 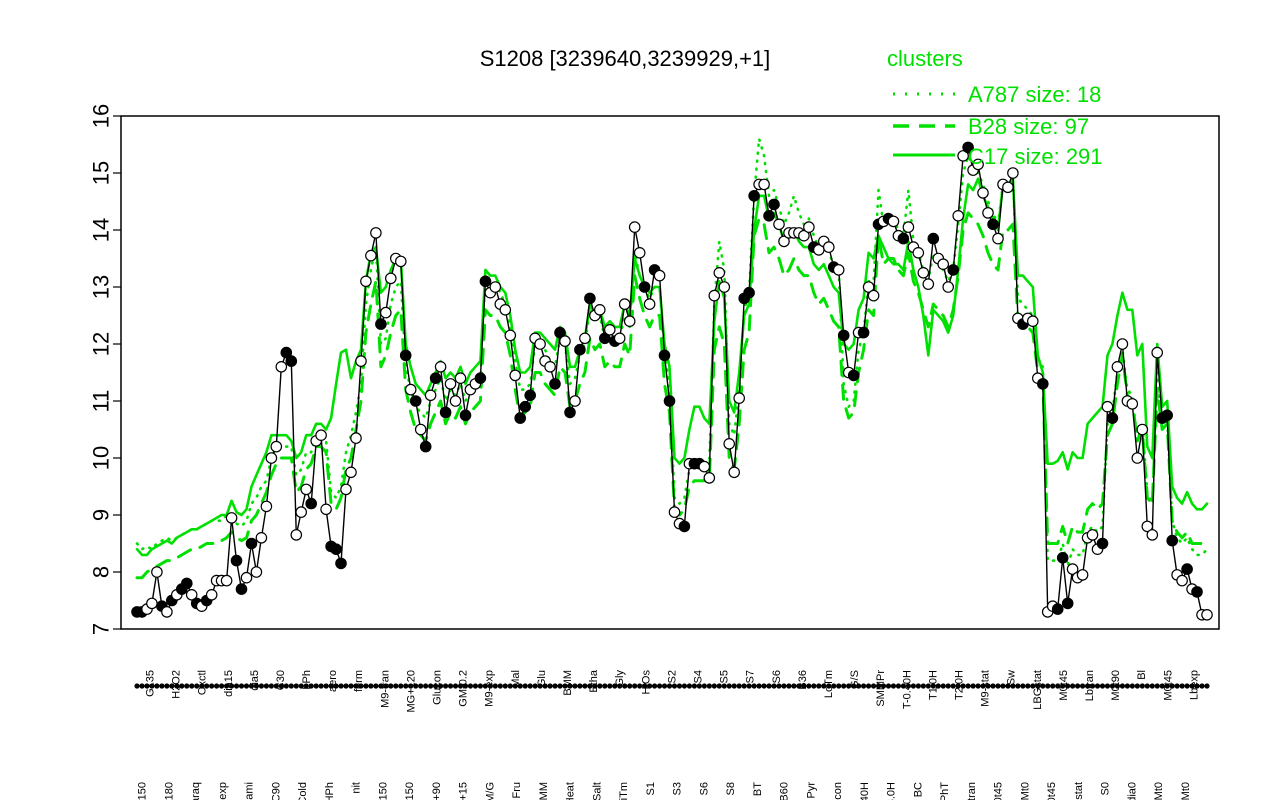 I want to click on y-tick-label: 11, so click(x=101, y=401).